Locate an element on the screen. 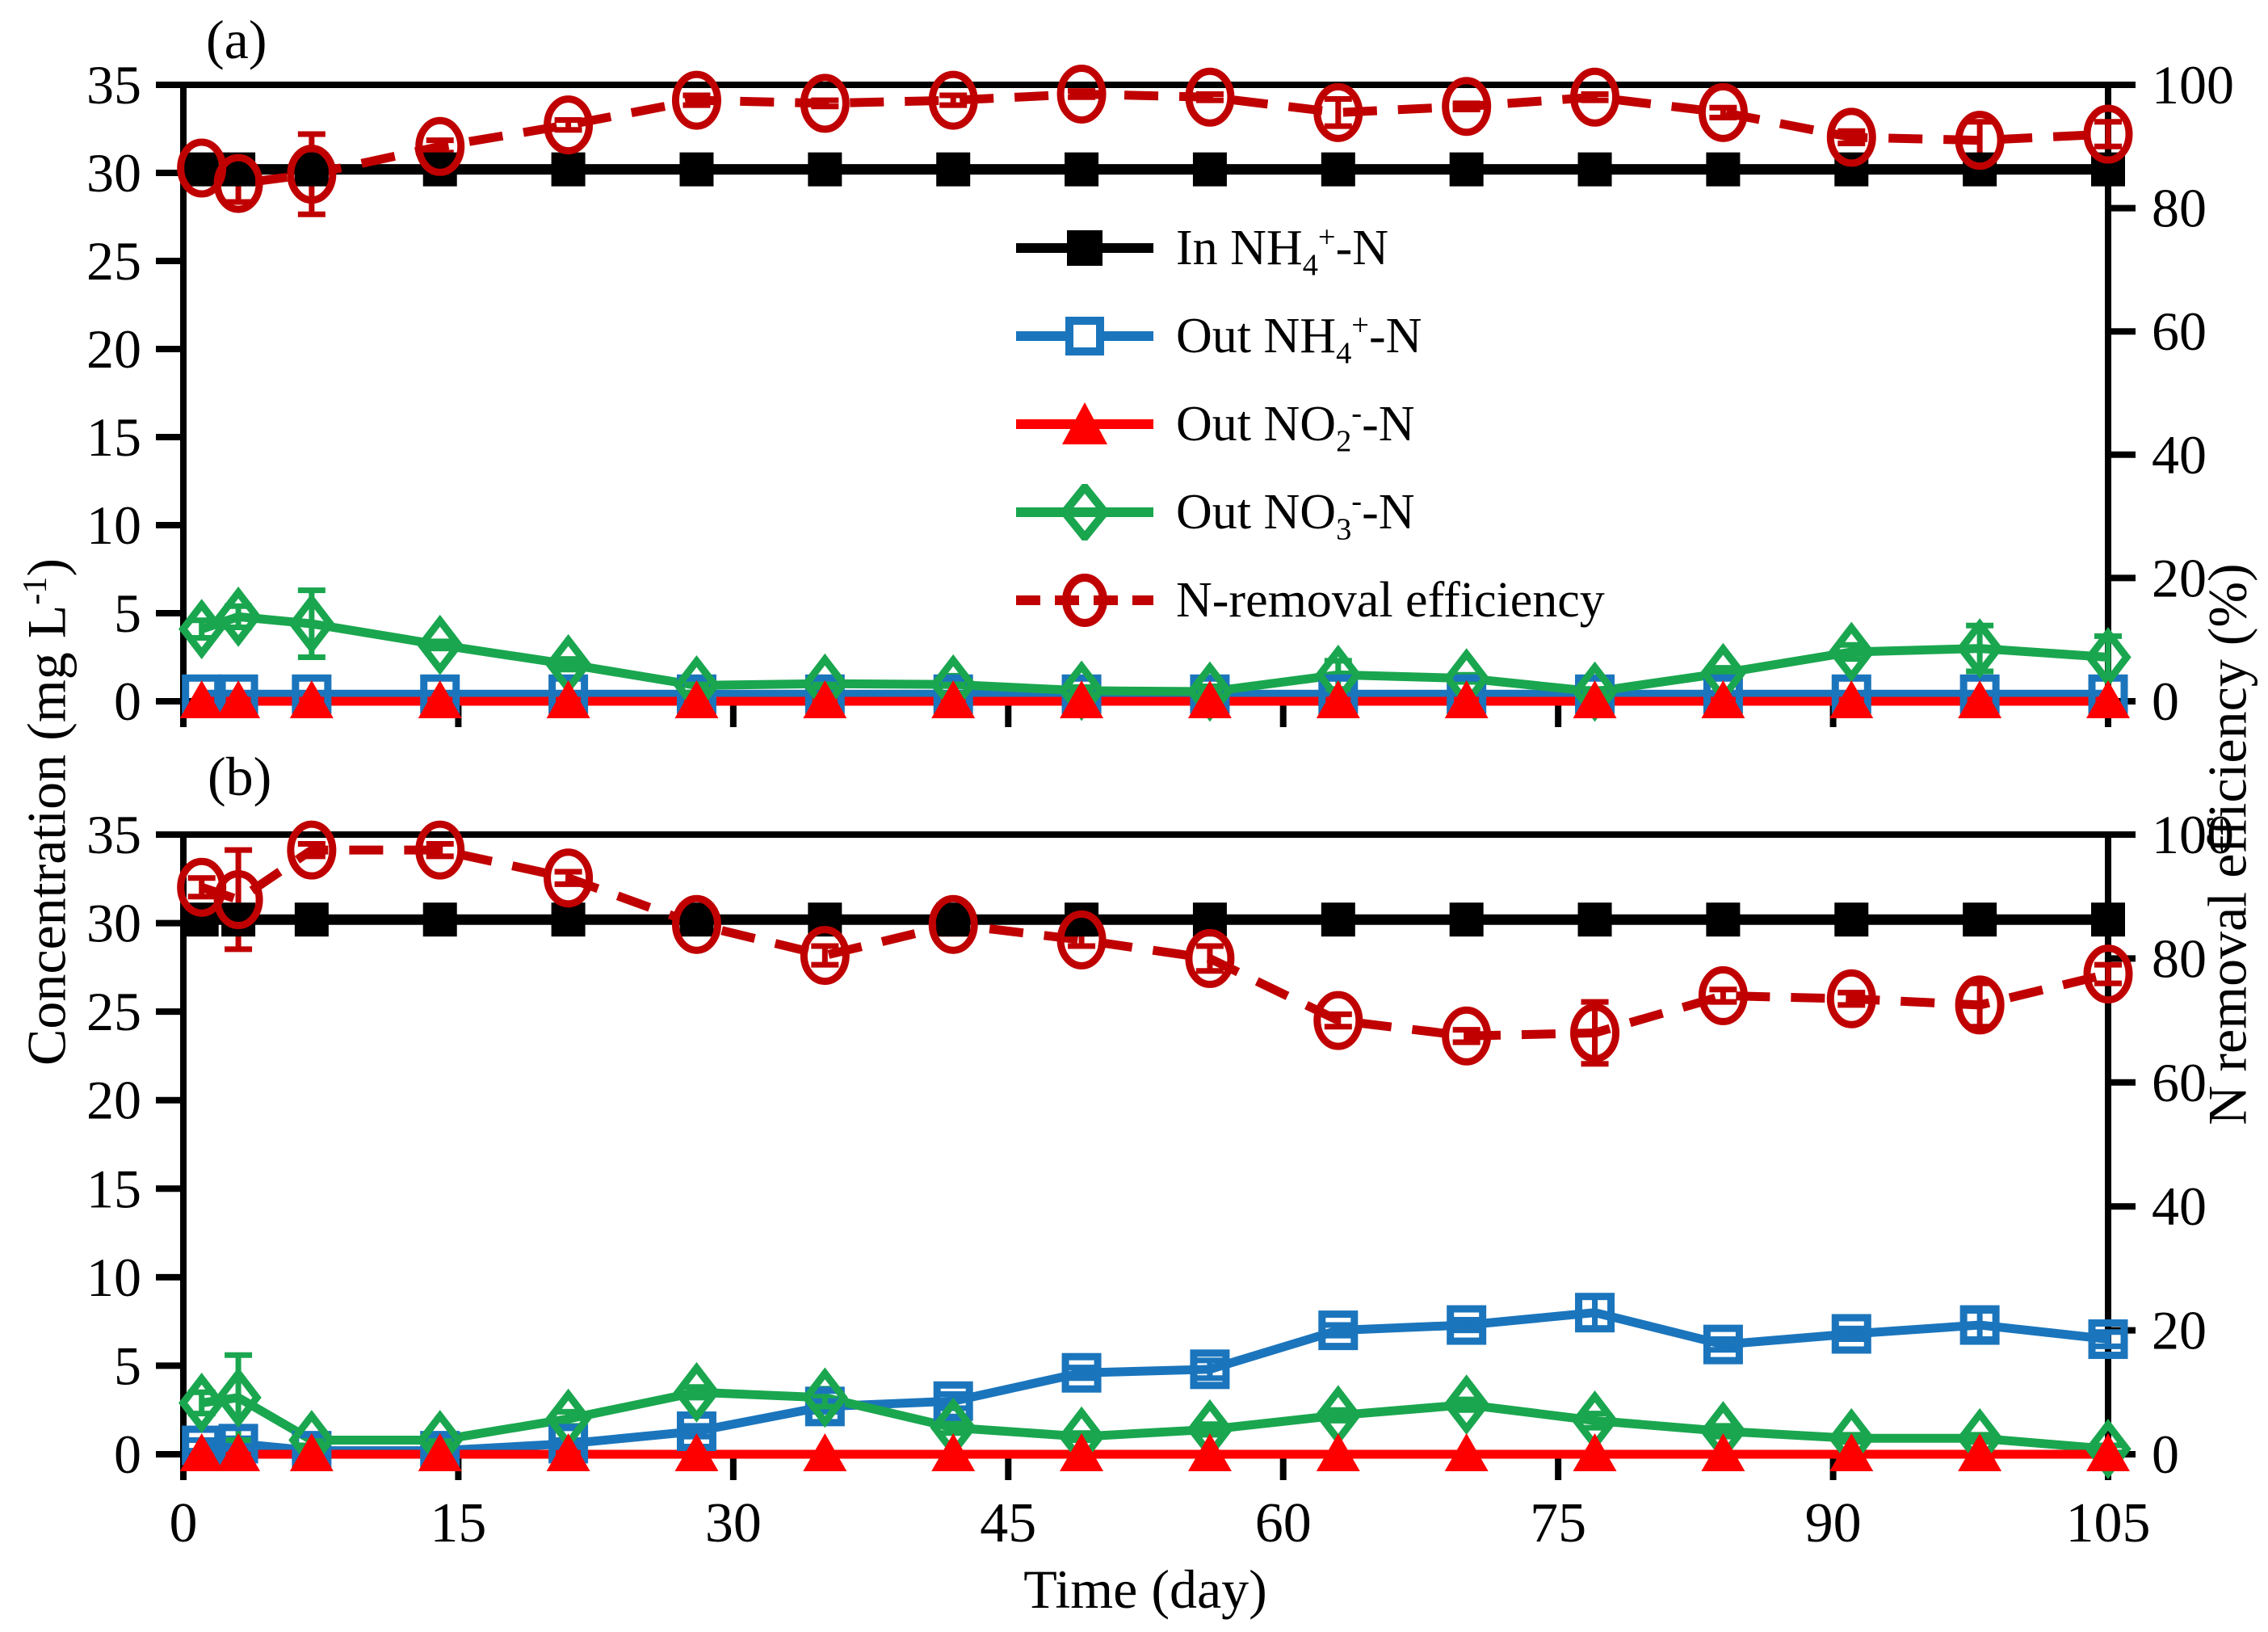  legend-item-in-nh4: In NH4+-N is located at coordinates (1311, 251).